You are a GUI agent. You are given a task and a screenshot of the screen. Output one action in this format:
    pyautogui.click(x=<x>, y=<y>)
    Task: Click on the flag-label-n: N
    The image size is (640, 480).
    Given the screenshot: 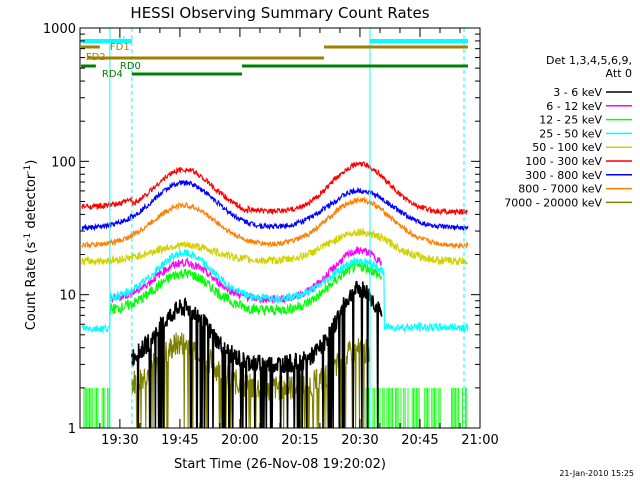 What is the action you would take?
    pyautogui.click(x=121, y=40)
    